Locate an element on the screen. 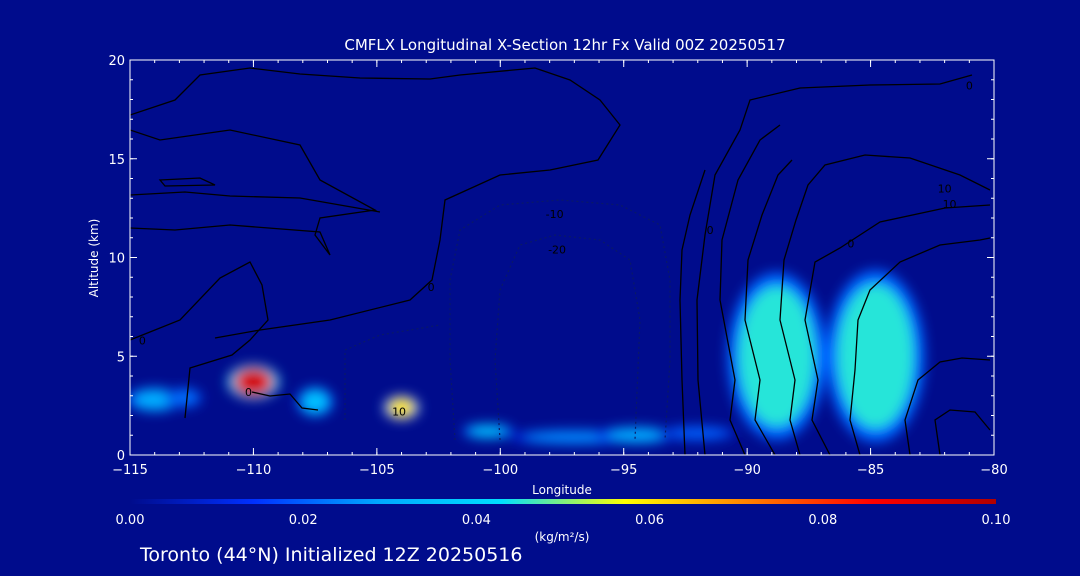 This screenshot has width=1080, height=576. y-tick-label: 10 is located at coordinates (116, 259).